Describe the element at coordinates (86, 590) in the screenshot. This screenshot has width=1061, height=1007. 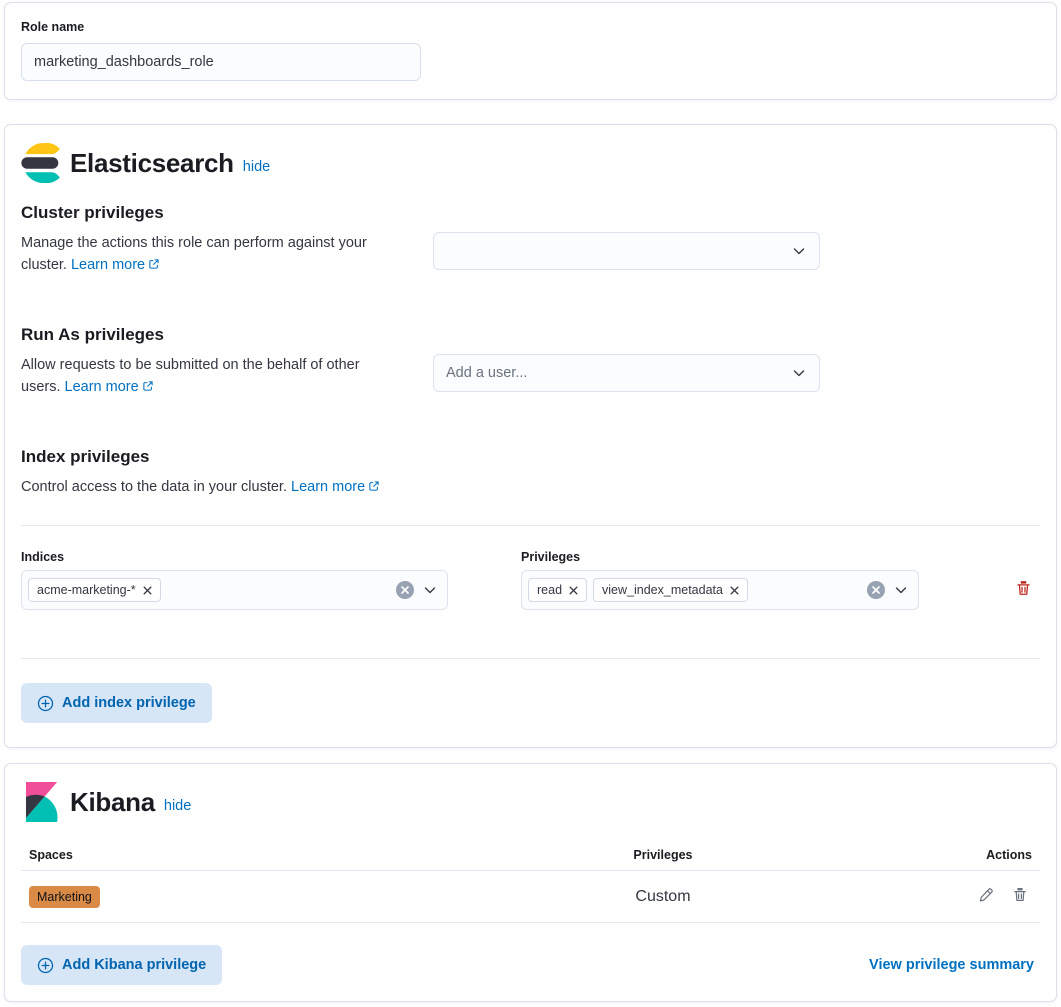
I see `index-pattern-pill-label: acme-marketing-*` at that location.